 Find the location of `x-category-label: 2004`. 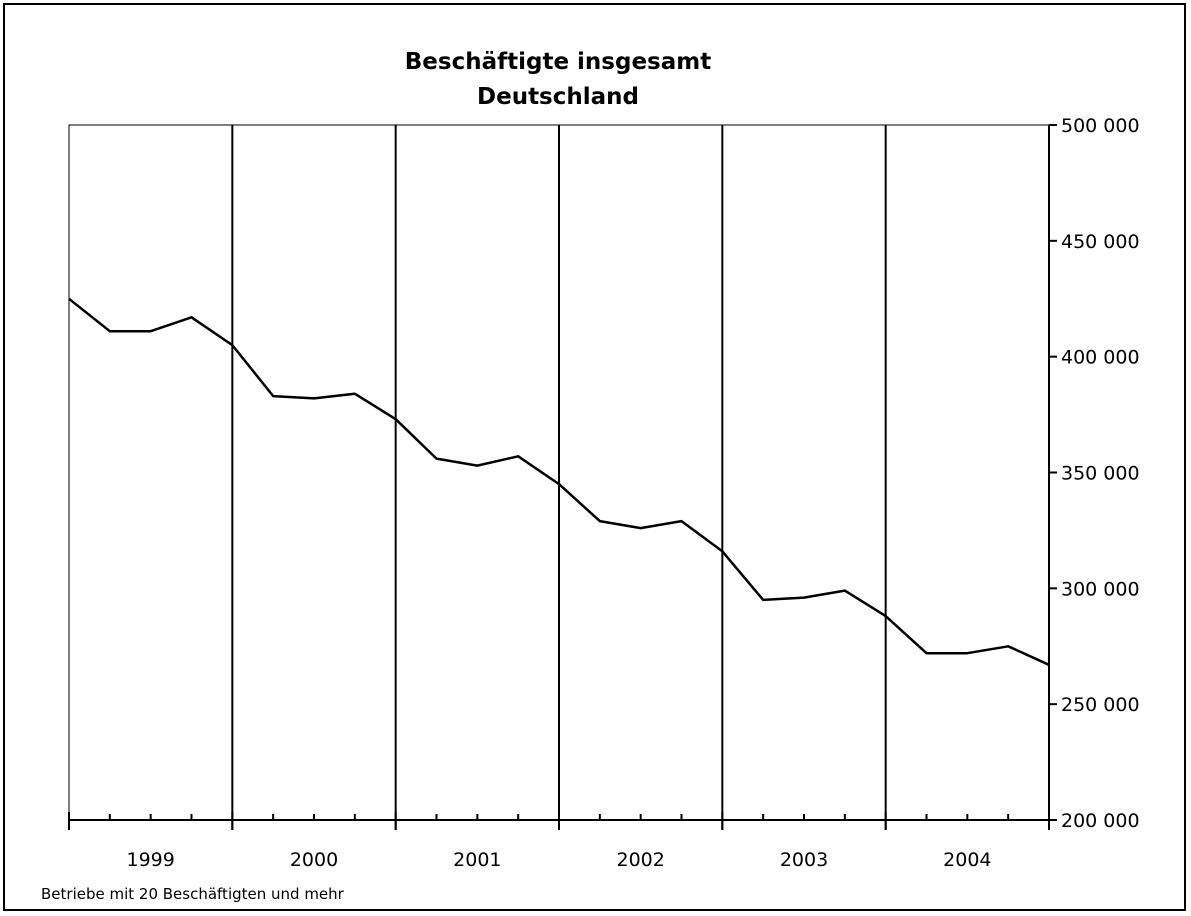

x-category-label: 2004 is located at coordinates (967, 860).